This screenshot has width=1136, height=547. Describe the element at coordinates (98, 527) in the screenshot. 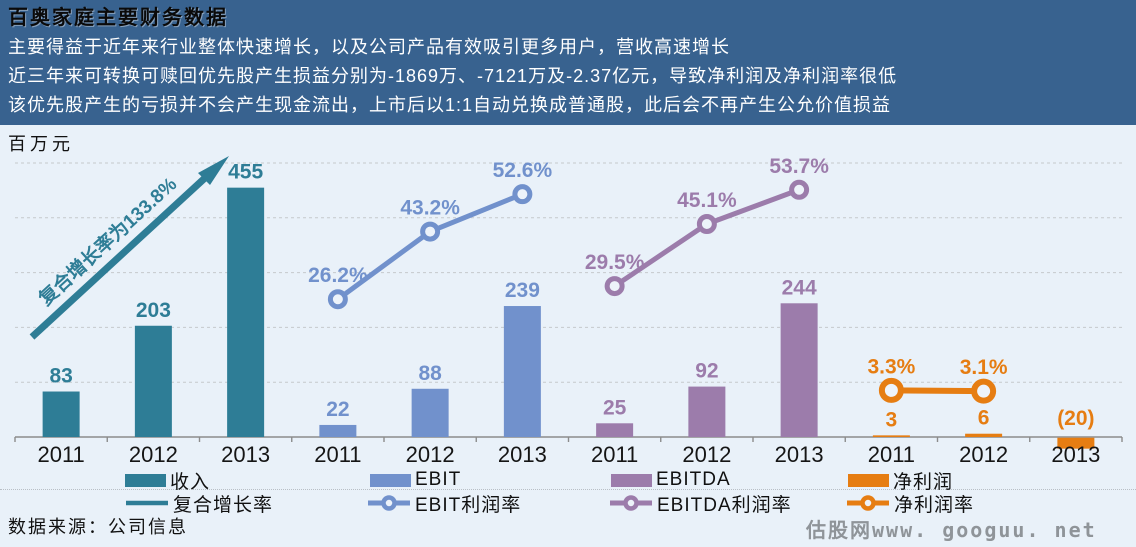

I see `data-source-note: 数据来源：公司信息` at that location.